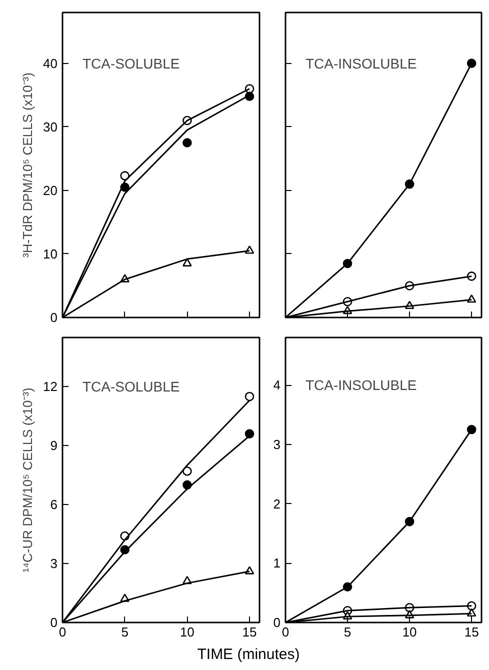 The image size is (489, 670). What do you see at coordinates (54, 504) in the screenshot?
I see `y-tick-label: 6` at bounding box center [54, 504].